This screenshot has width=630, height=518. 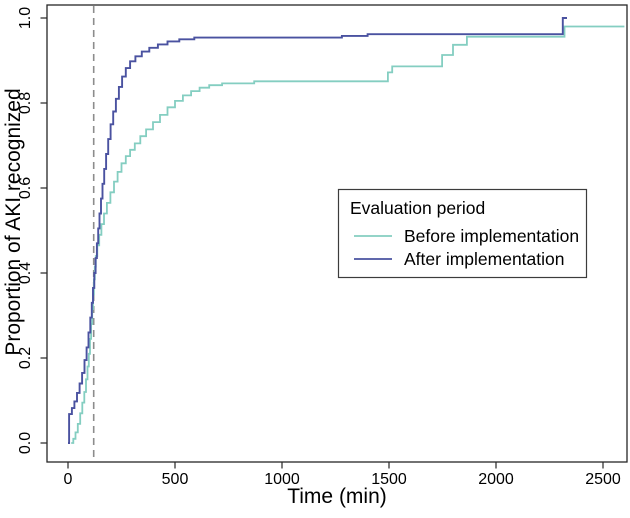 I want to click on y-tick-label: 0.6, so click(x=25, y=188).